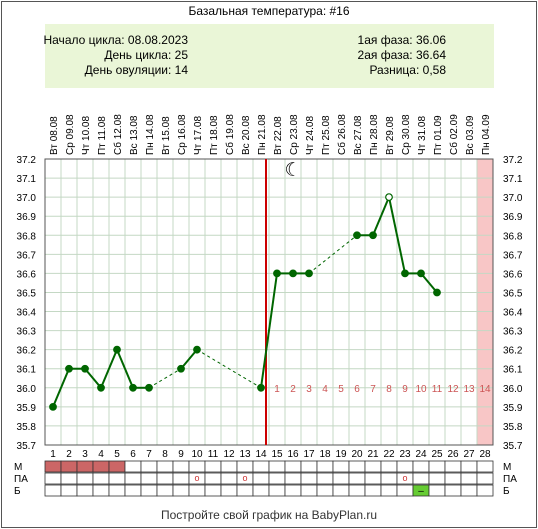 The height and width of the screenshot is (529, 538). Describe the element at coordinates (513, 198) in the screenshot. I see `y-tick-label-right: 37.0` at that location.